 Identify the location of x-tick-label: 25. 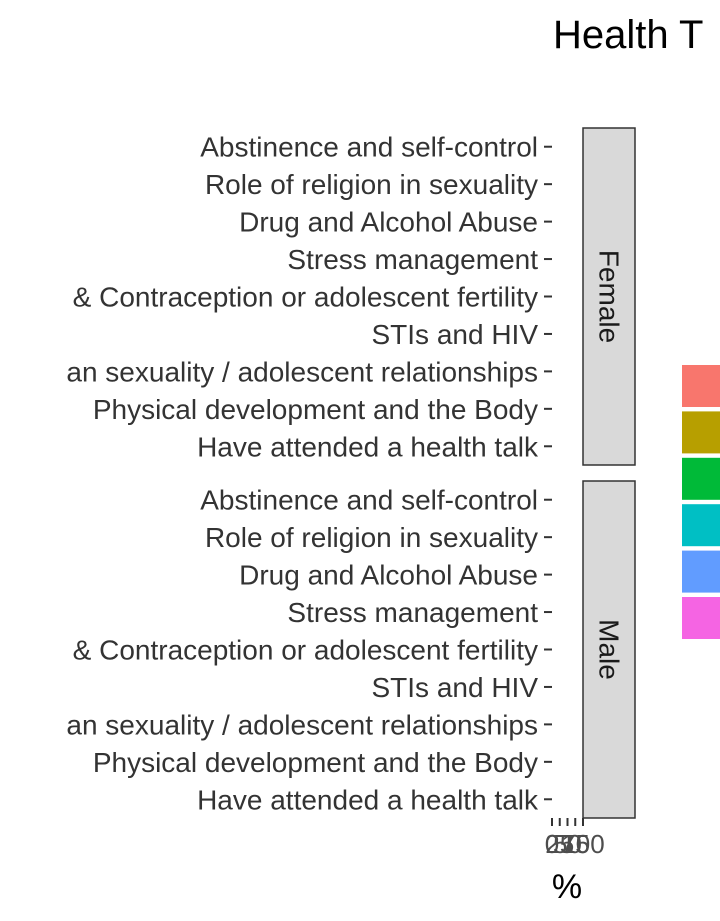
(559, 844).